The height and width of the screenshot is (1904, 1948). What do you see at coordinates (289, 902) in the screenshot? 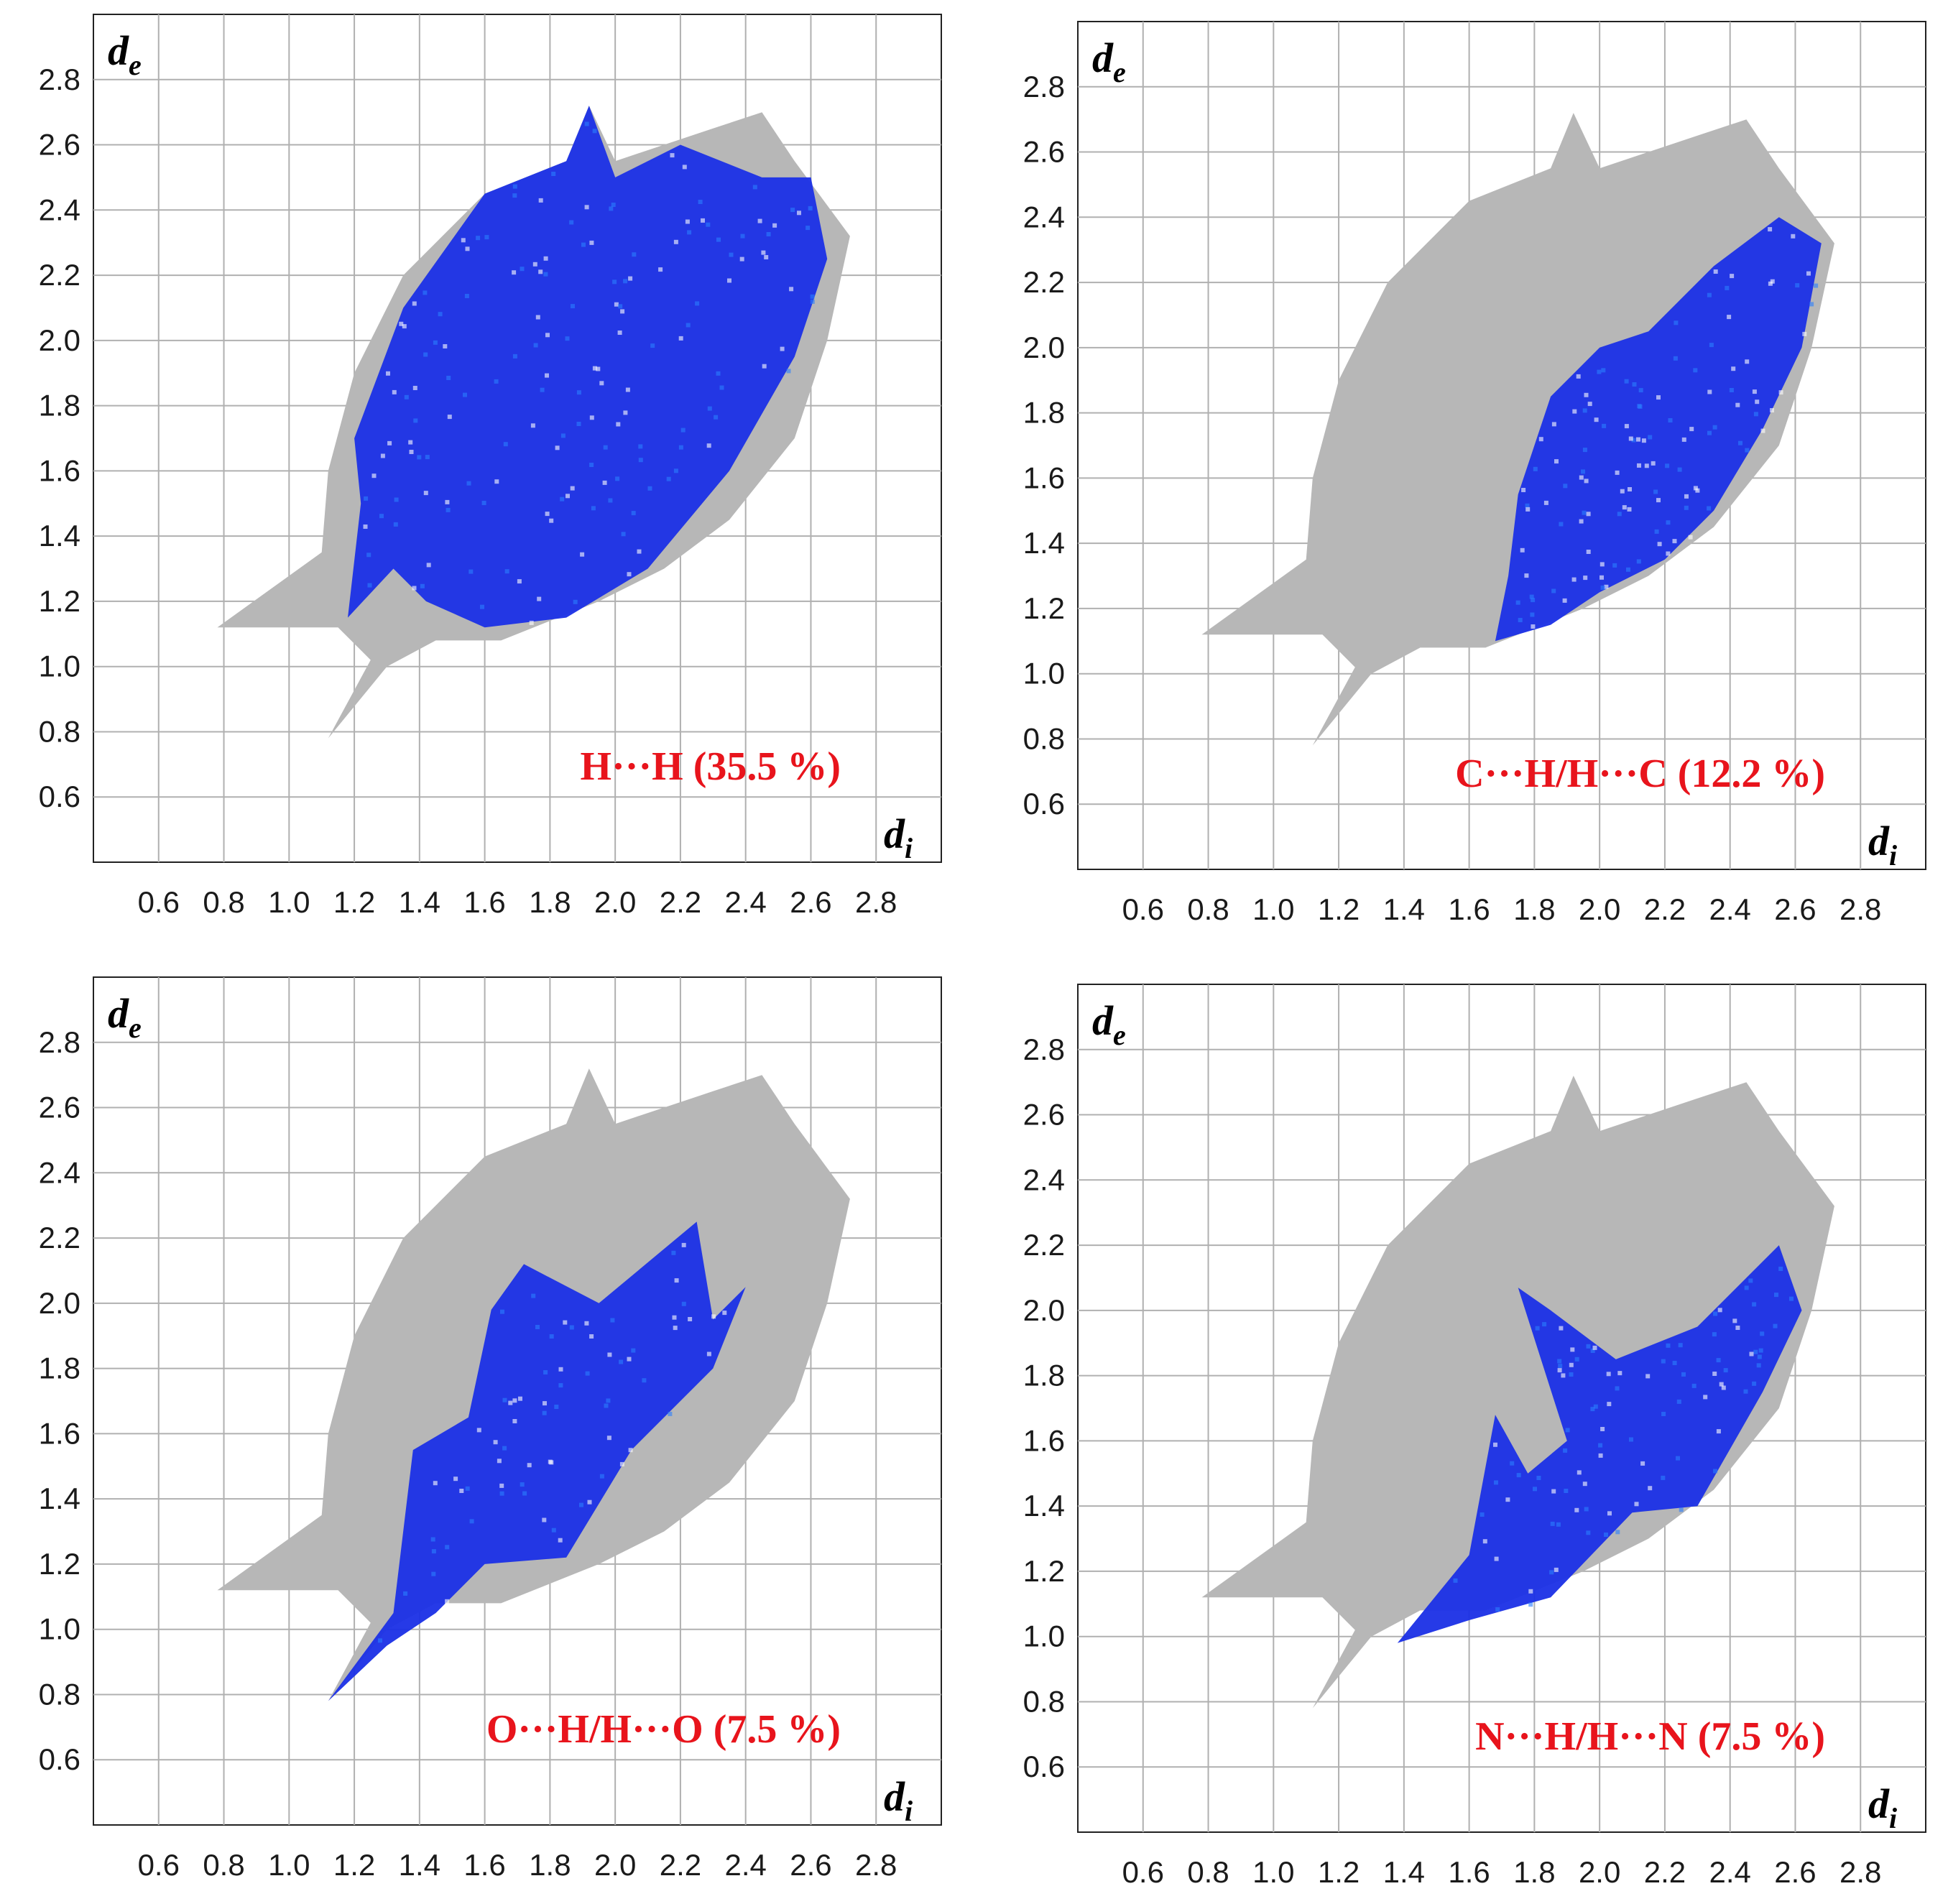
I see `x-tick-label: 1.0` at bounding box center [289, 902].